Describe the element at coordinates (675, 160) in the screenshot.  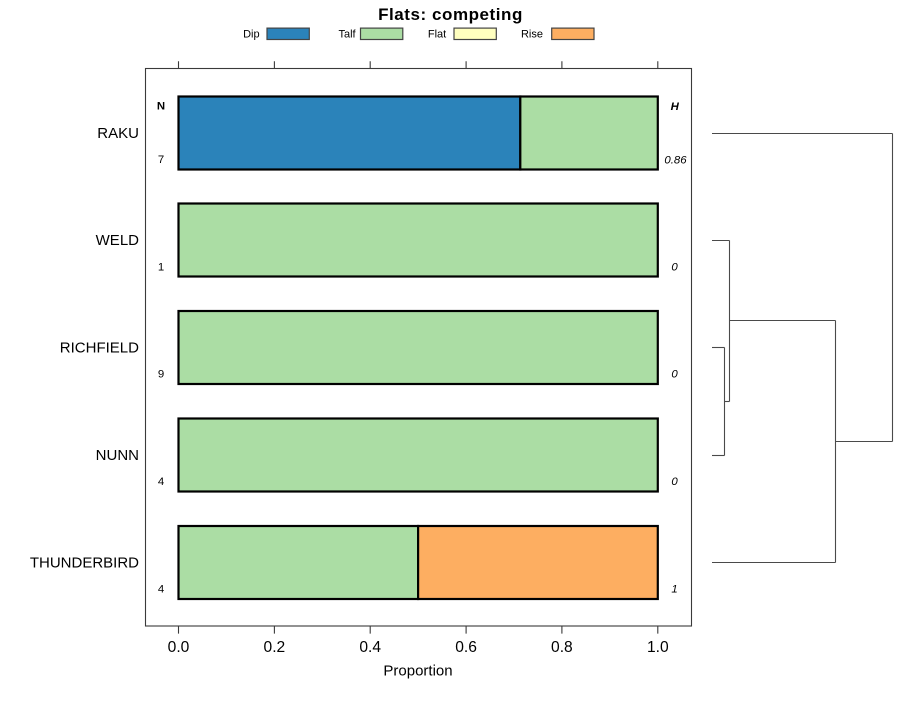
I see `svg-text: 0.86` at that location.